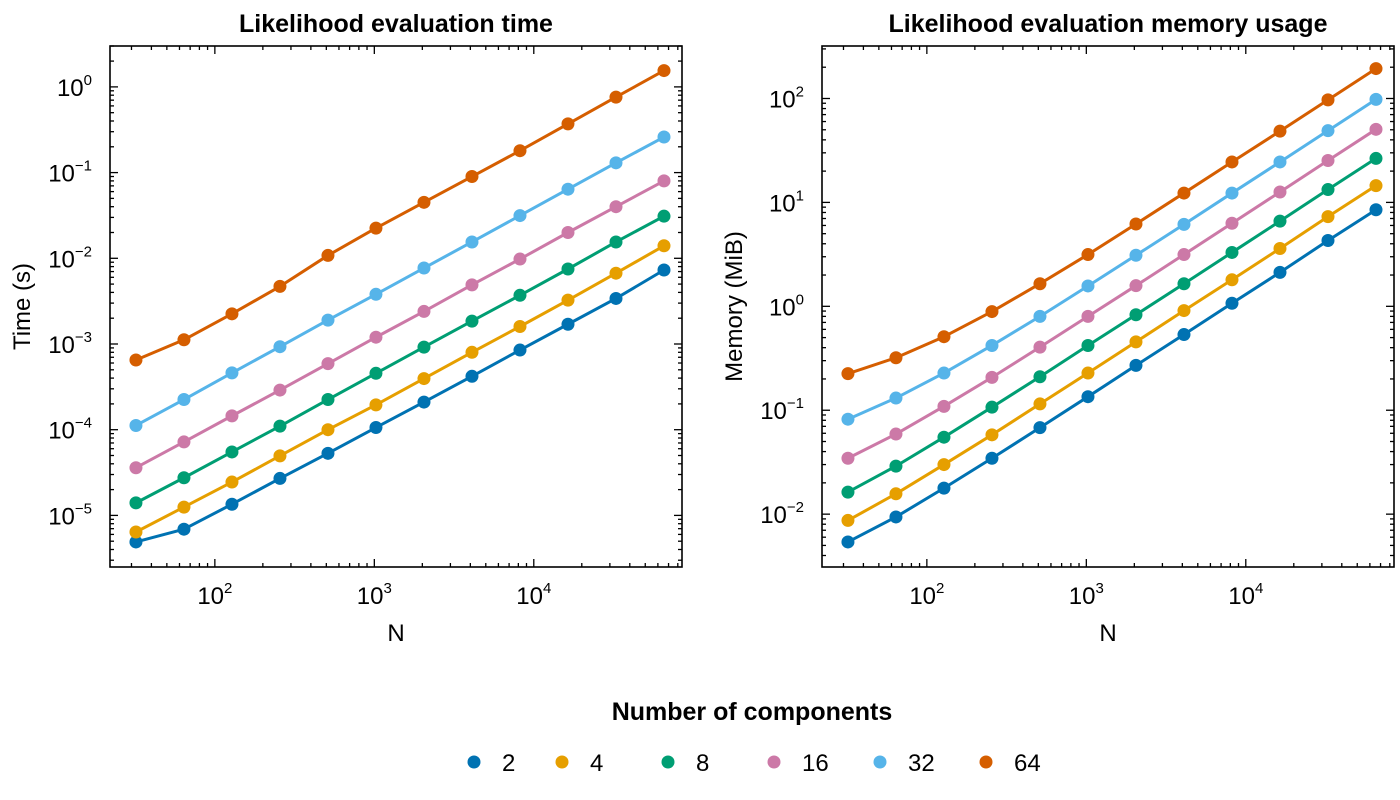 The height and width of the screenshot is (800, 1400). Describe the element at coordinates (734, 306) in the screenshot. I see `y-axis-label: Memory (MiB)` at that location.